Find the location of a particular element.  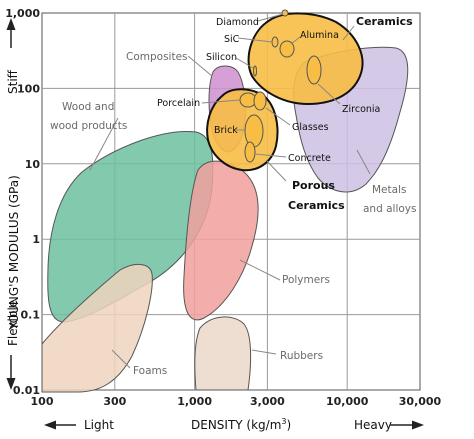

leader-wood is located at coordinates (104, 144).